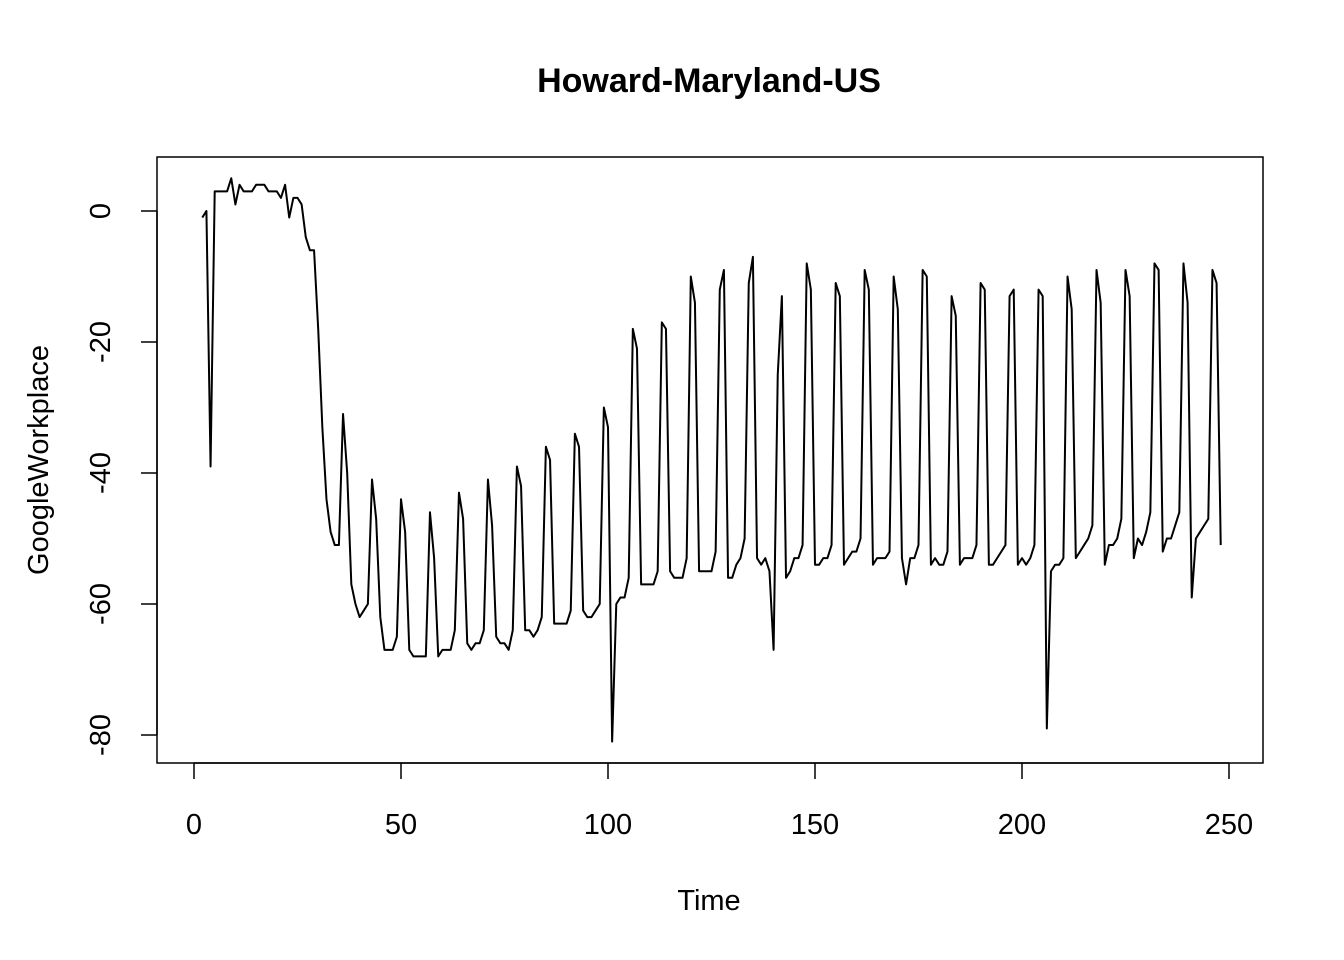 Image resolution: width=1344 pixels, height=960 pixels. I want to click on y-tick-label: -60, so click(101, 604).